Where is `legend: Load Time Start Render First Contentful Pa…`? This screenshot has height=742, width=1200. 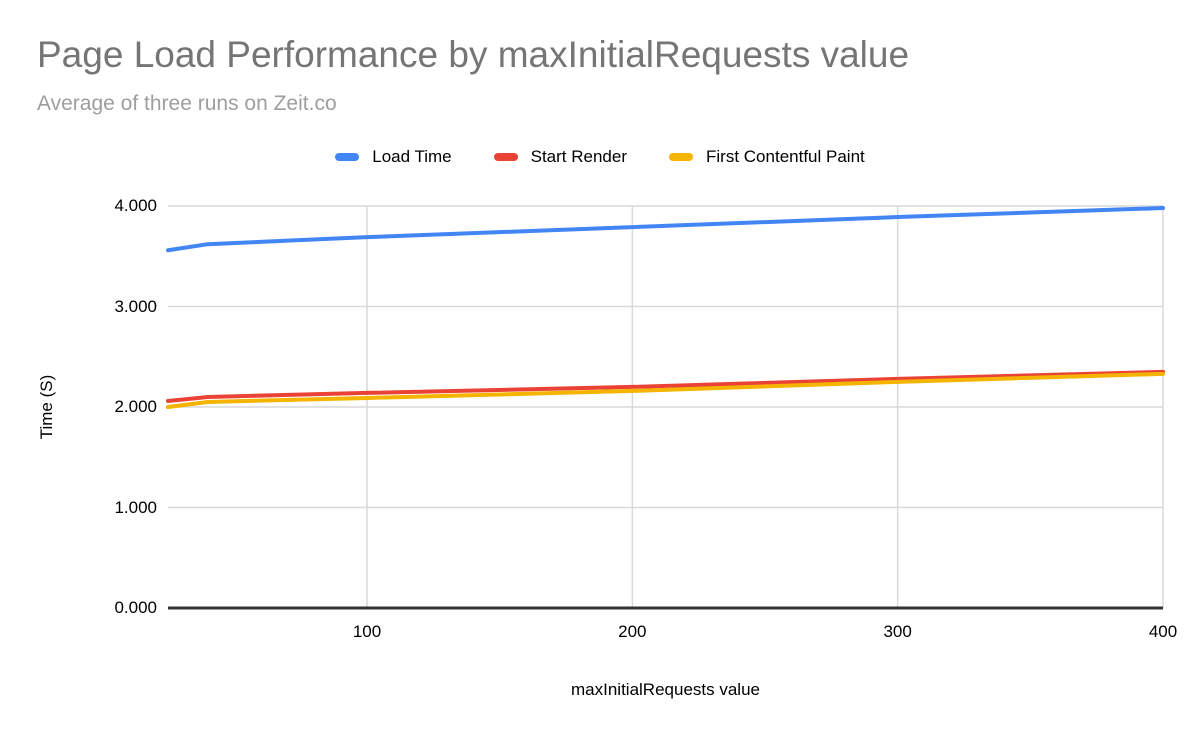
legend: Load Time Start Render First Contentful Pa… is located at coordinates (600, 156).